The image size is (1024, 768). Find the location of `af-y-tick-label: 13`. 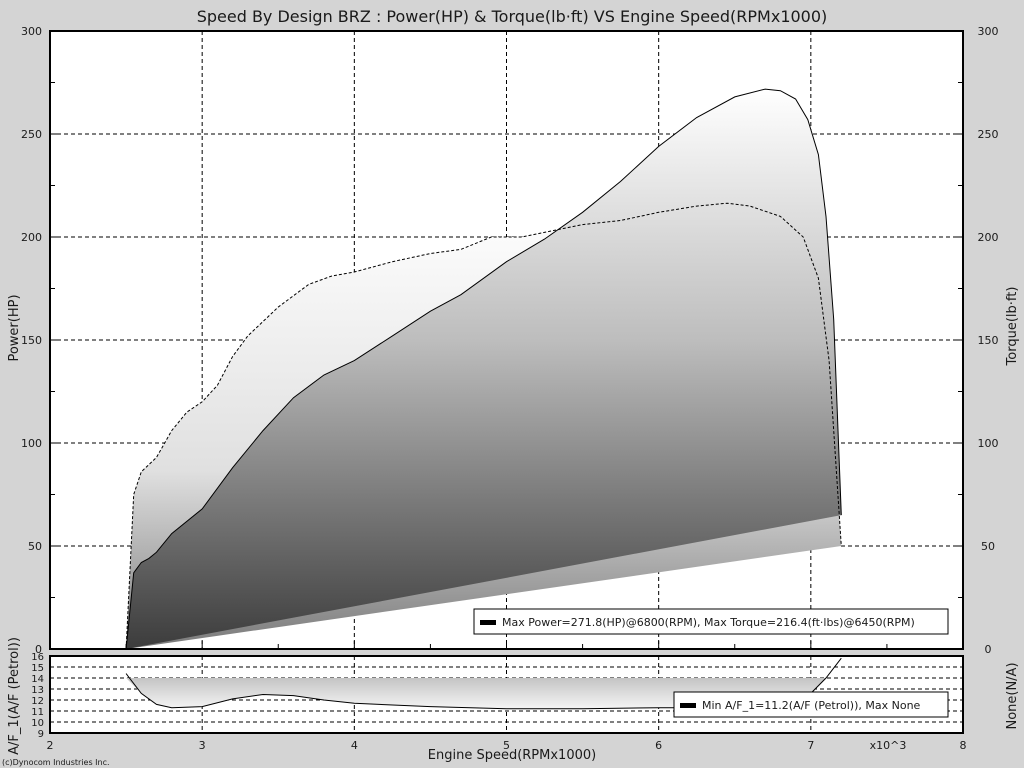

af-y-tick-label: 13 is located at coordinates (37, 690).